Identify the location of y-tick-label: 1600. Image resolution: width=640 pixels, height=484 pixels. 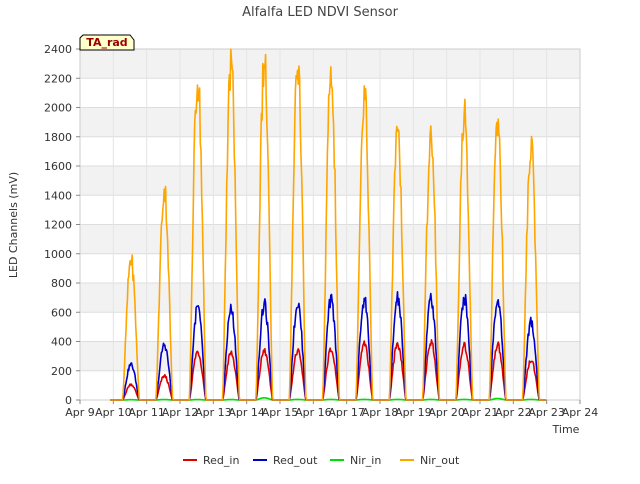
(58, 166).